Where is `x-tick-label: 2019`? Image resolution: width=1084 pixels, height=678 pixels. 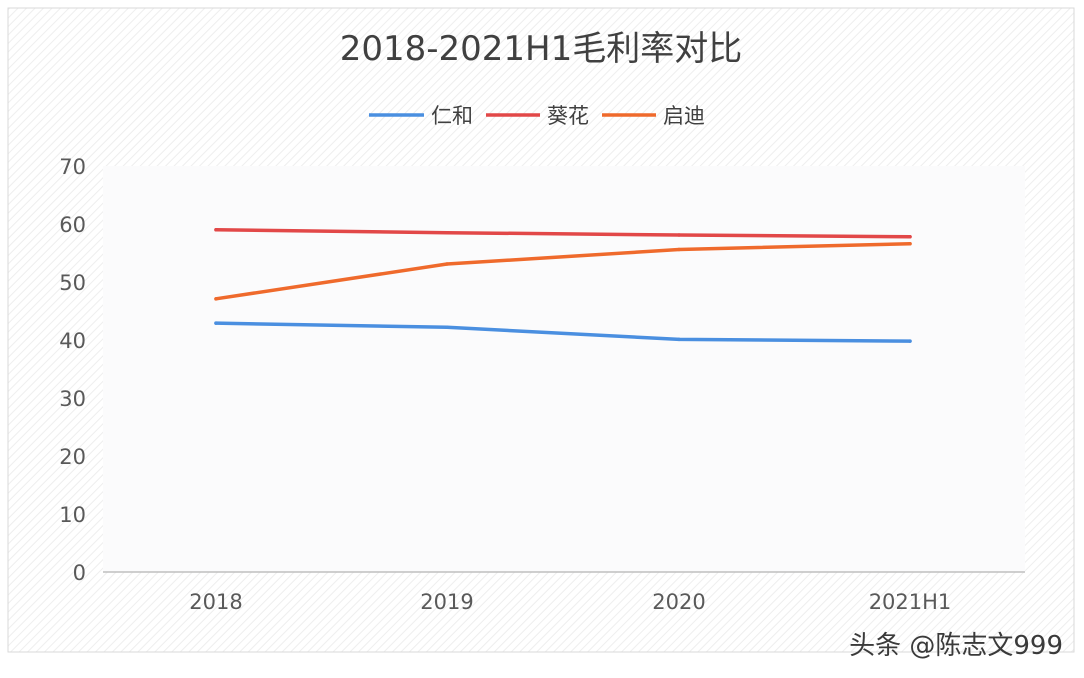 x-tick-label: 2019 is located at coordinates (446, 602).